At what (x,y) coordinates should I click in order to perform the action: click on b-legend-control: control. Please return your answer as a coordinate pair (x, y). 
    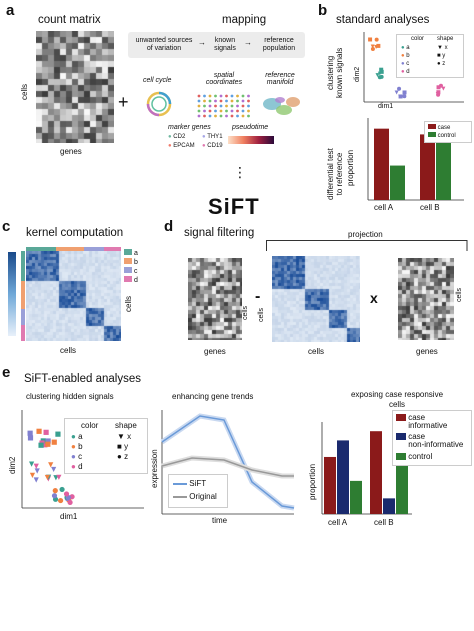
    Looking at the image, I should click on (442, 135).